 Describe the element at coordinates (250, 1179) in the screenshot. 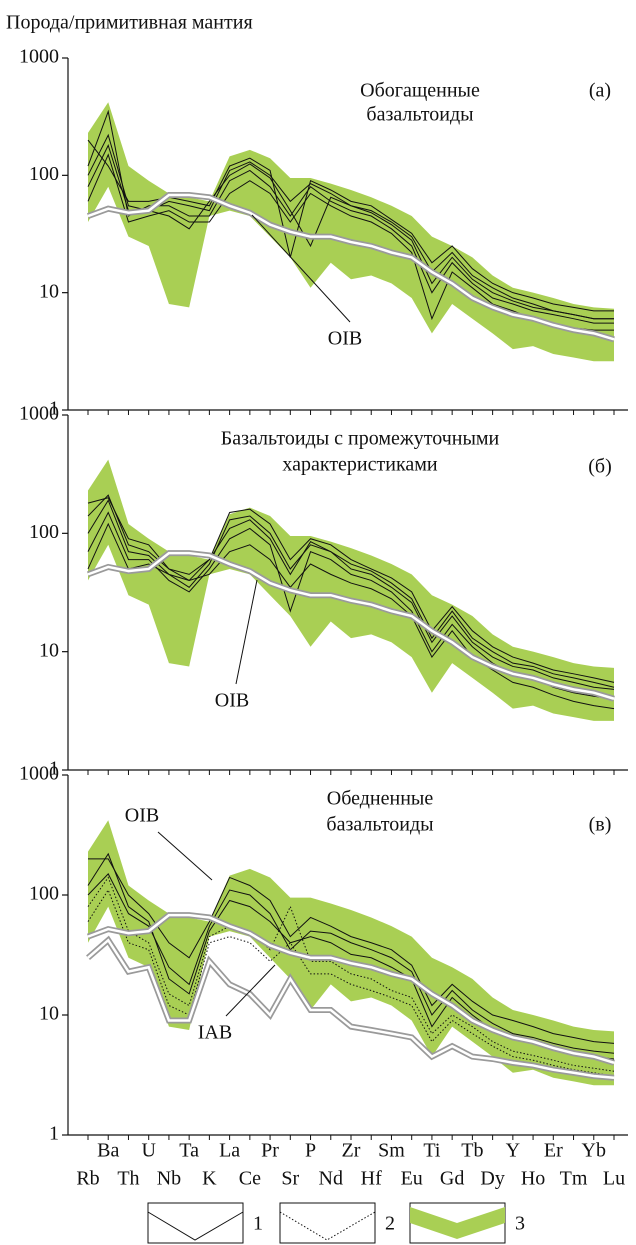

I see `x-tick-label: Ce` at that location.